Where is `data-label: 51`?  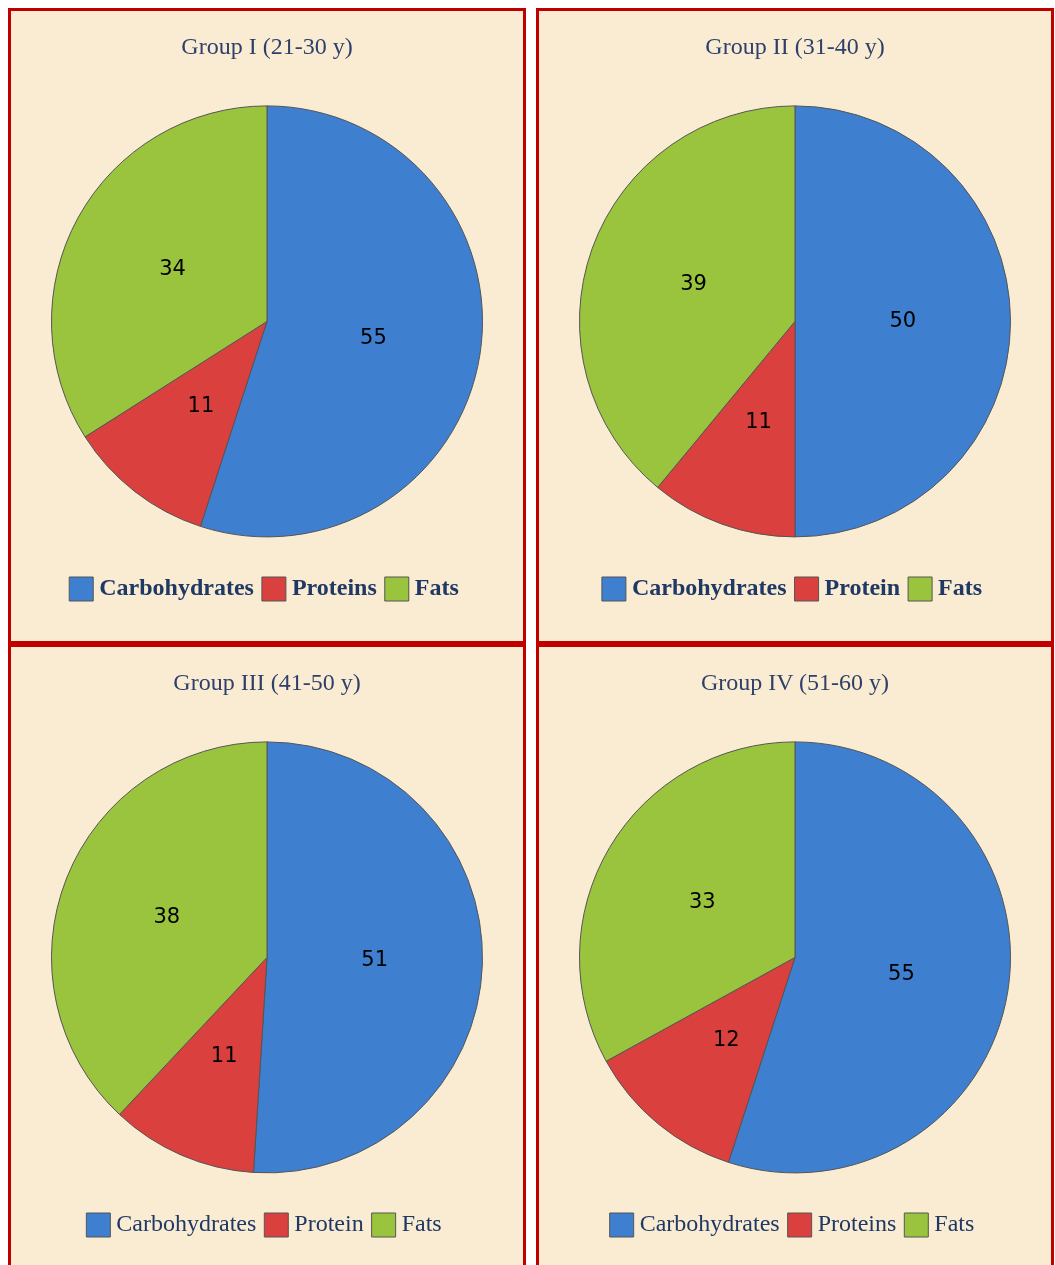
data-label: 51 is located at coordinates (375, 959).